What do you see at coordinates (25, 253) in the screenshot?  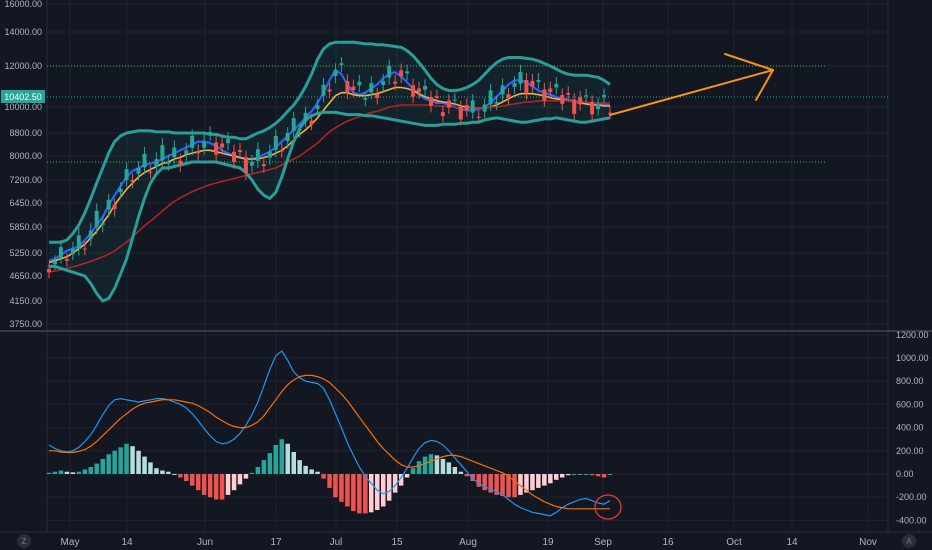 I see `price-tick-label: 5250.00` at bounding box center [25, 253].